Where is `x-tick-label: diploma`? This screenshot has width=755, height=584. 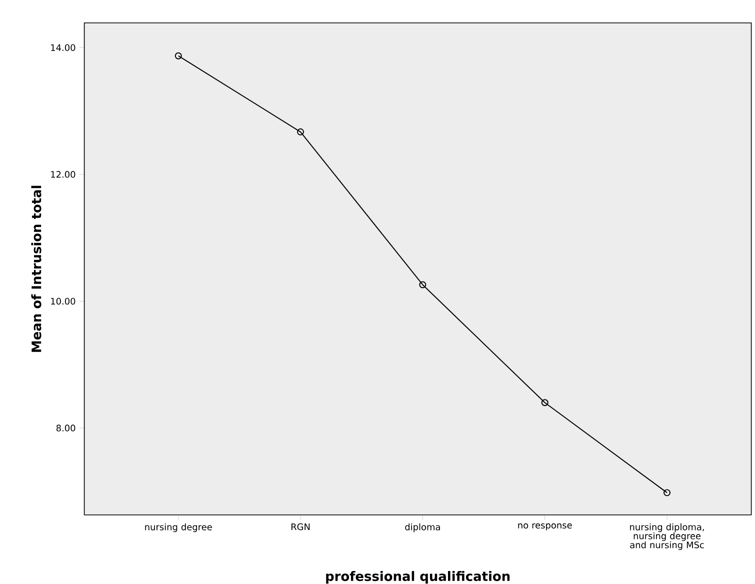
x-tick-label: diploma is located at coordinates (422, 527).